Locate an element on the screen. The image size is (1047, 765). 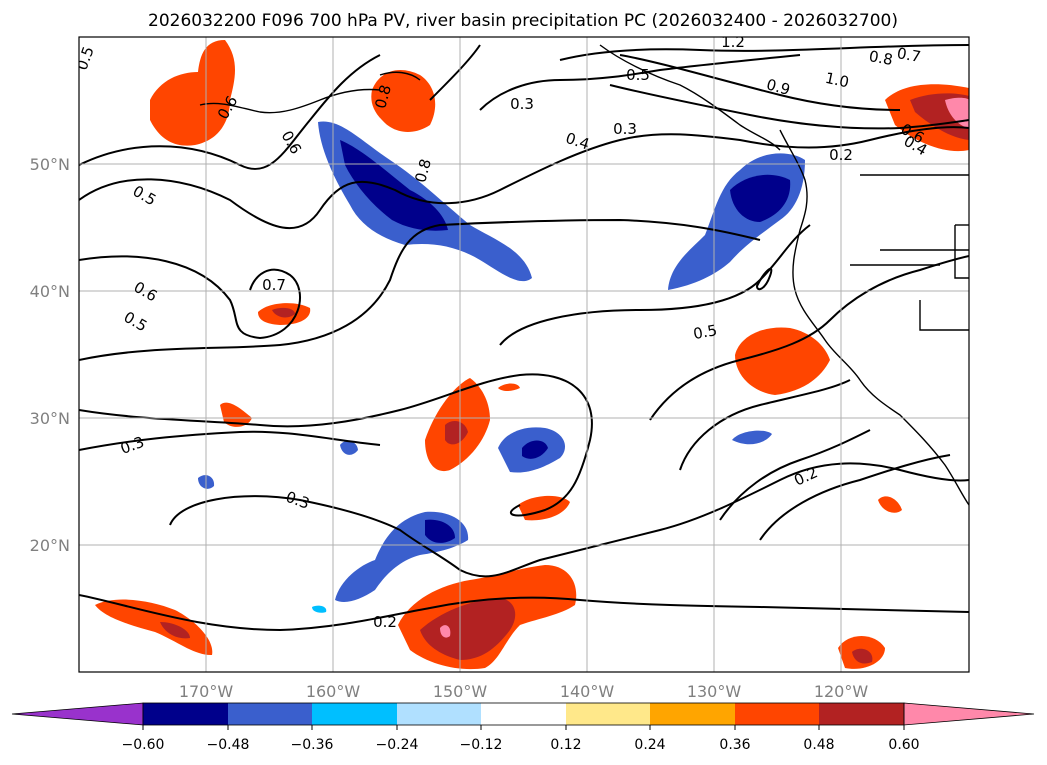
neg-anomaly-pnw-core is located at coordinates (760, 198).